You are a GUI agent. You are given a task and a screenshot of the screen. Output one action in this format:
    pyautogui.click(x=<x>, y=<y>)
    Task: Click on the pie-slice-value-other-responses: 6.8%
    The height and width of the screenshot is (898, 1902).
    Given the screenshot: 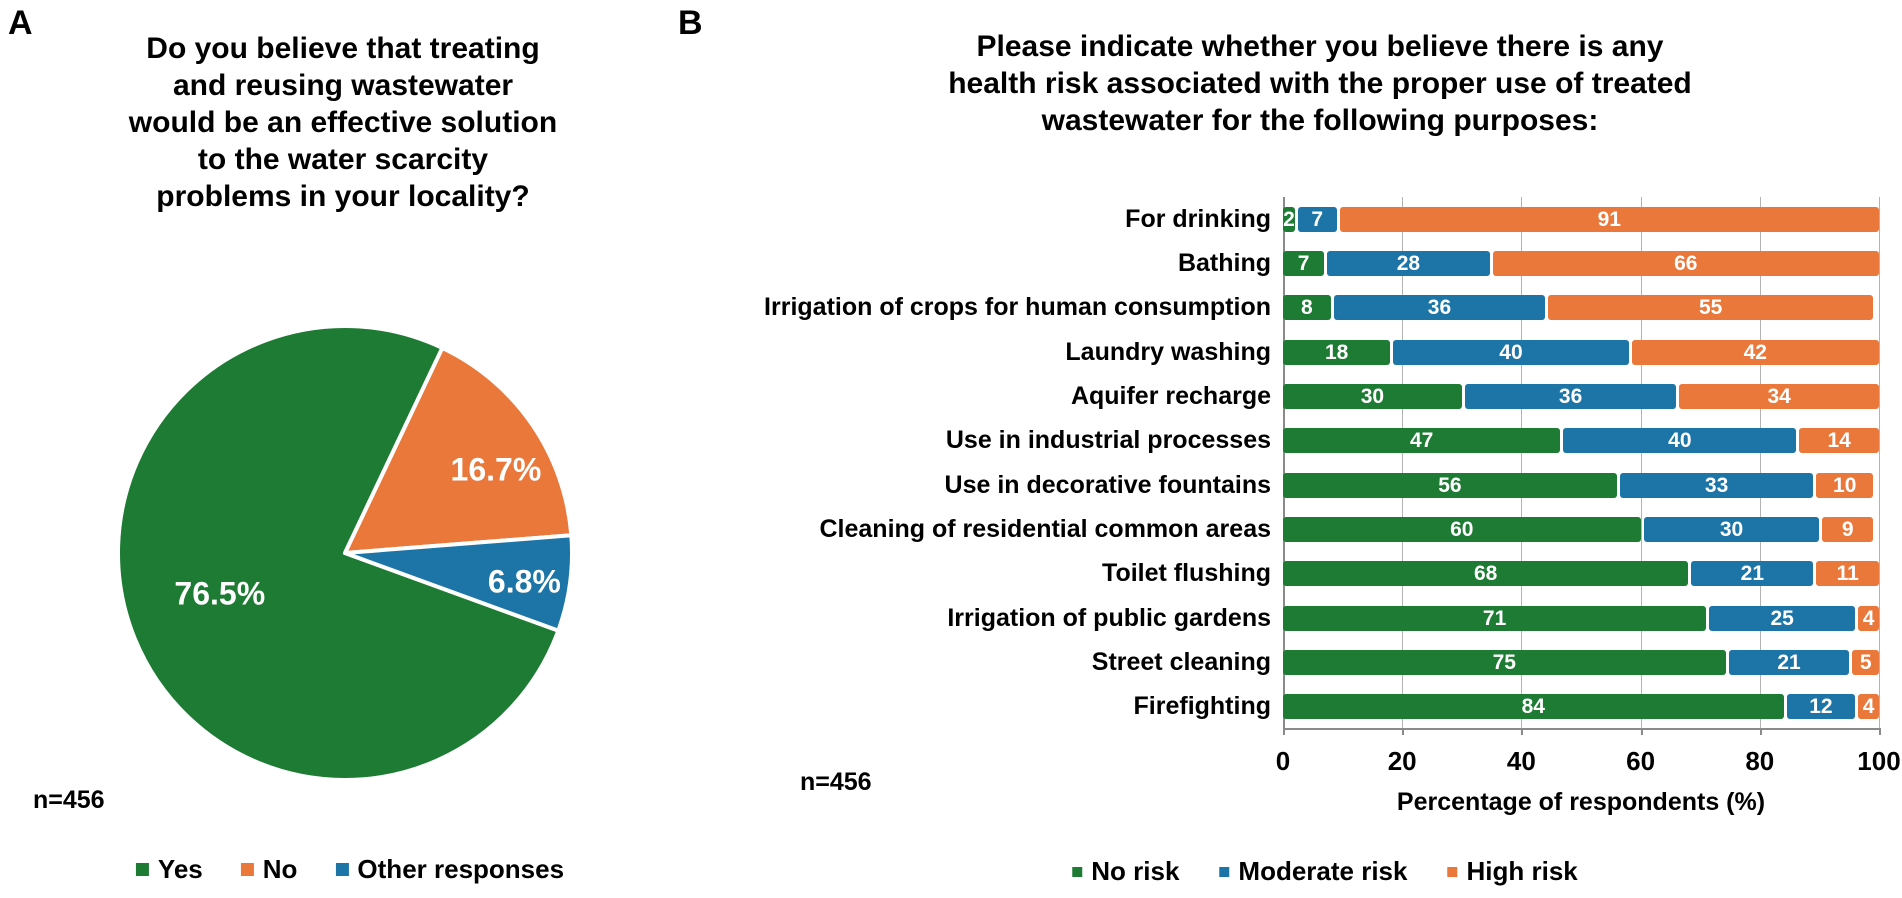 What is the action you would take?
    pyautogui.click(x=524, y=581)
    